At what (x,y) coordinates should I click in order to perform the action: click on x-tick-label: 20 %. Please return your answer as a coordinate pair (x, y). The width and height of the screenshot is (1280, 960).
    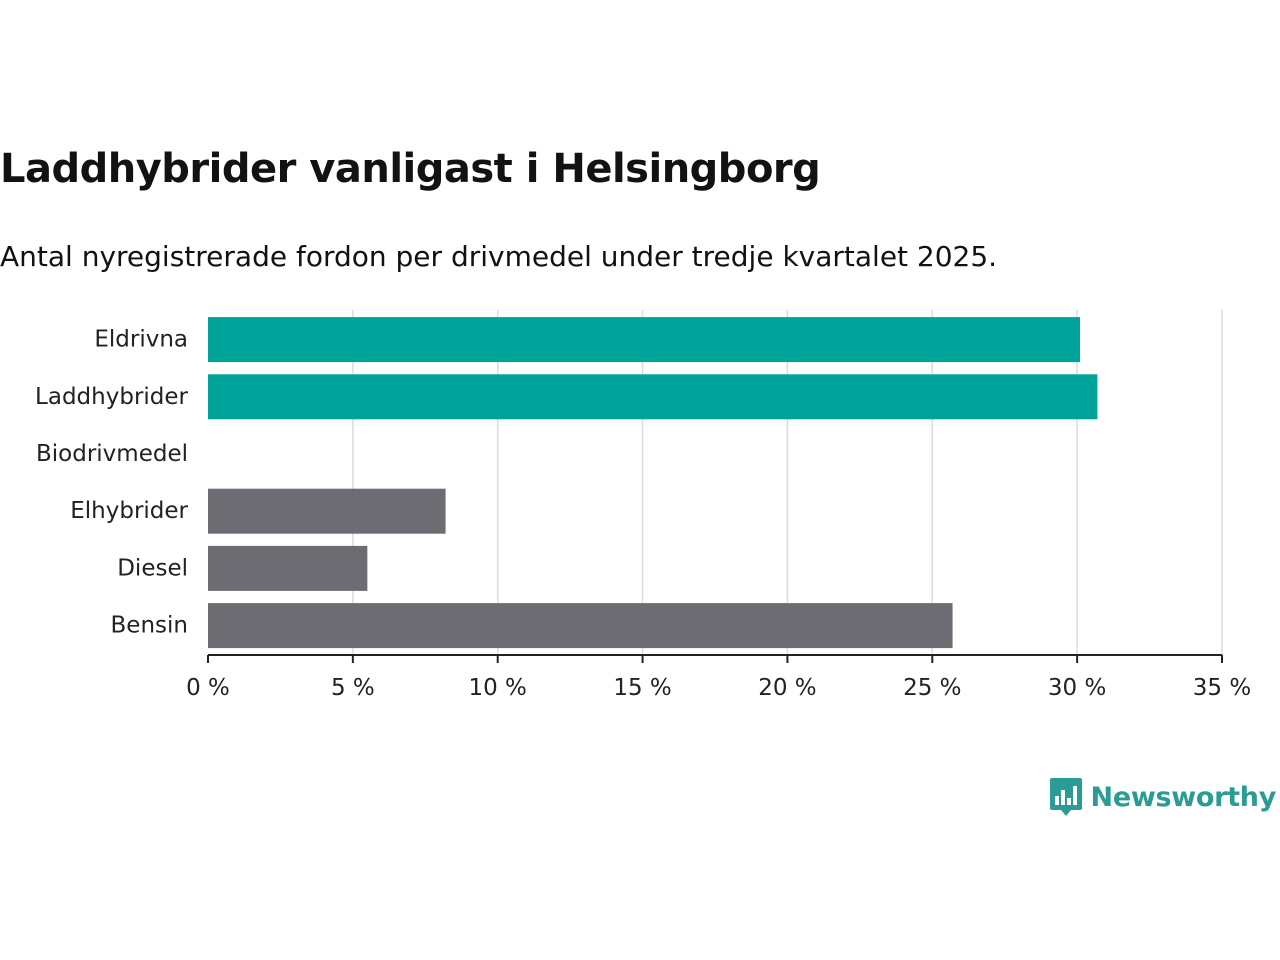
    Looking at the image, I should click on (787, 688).